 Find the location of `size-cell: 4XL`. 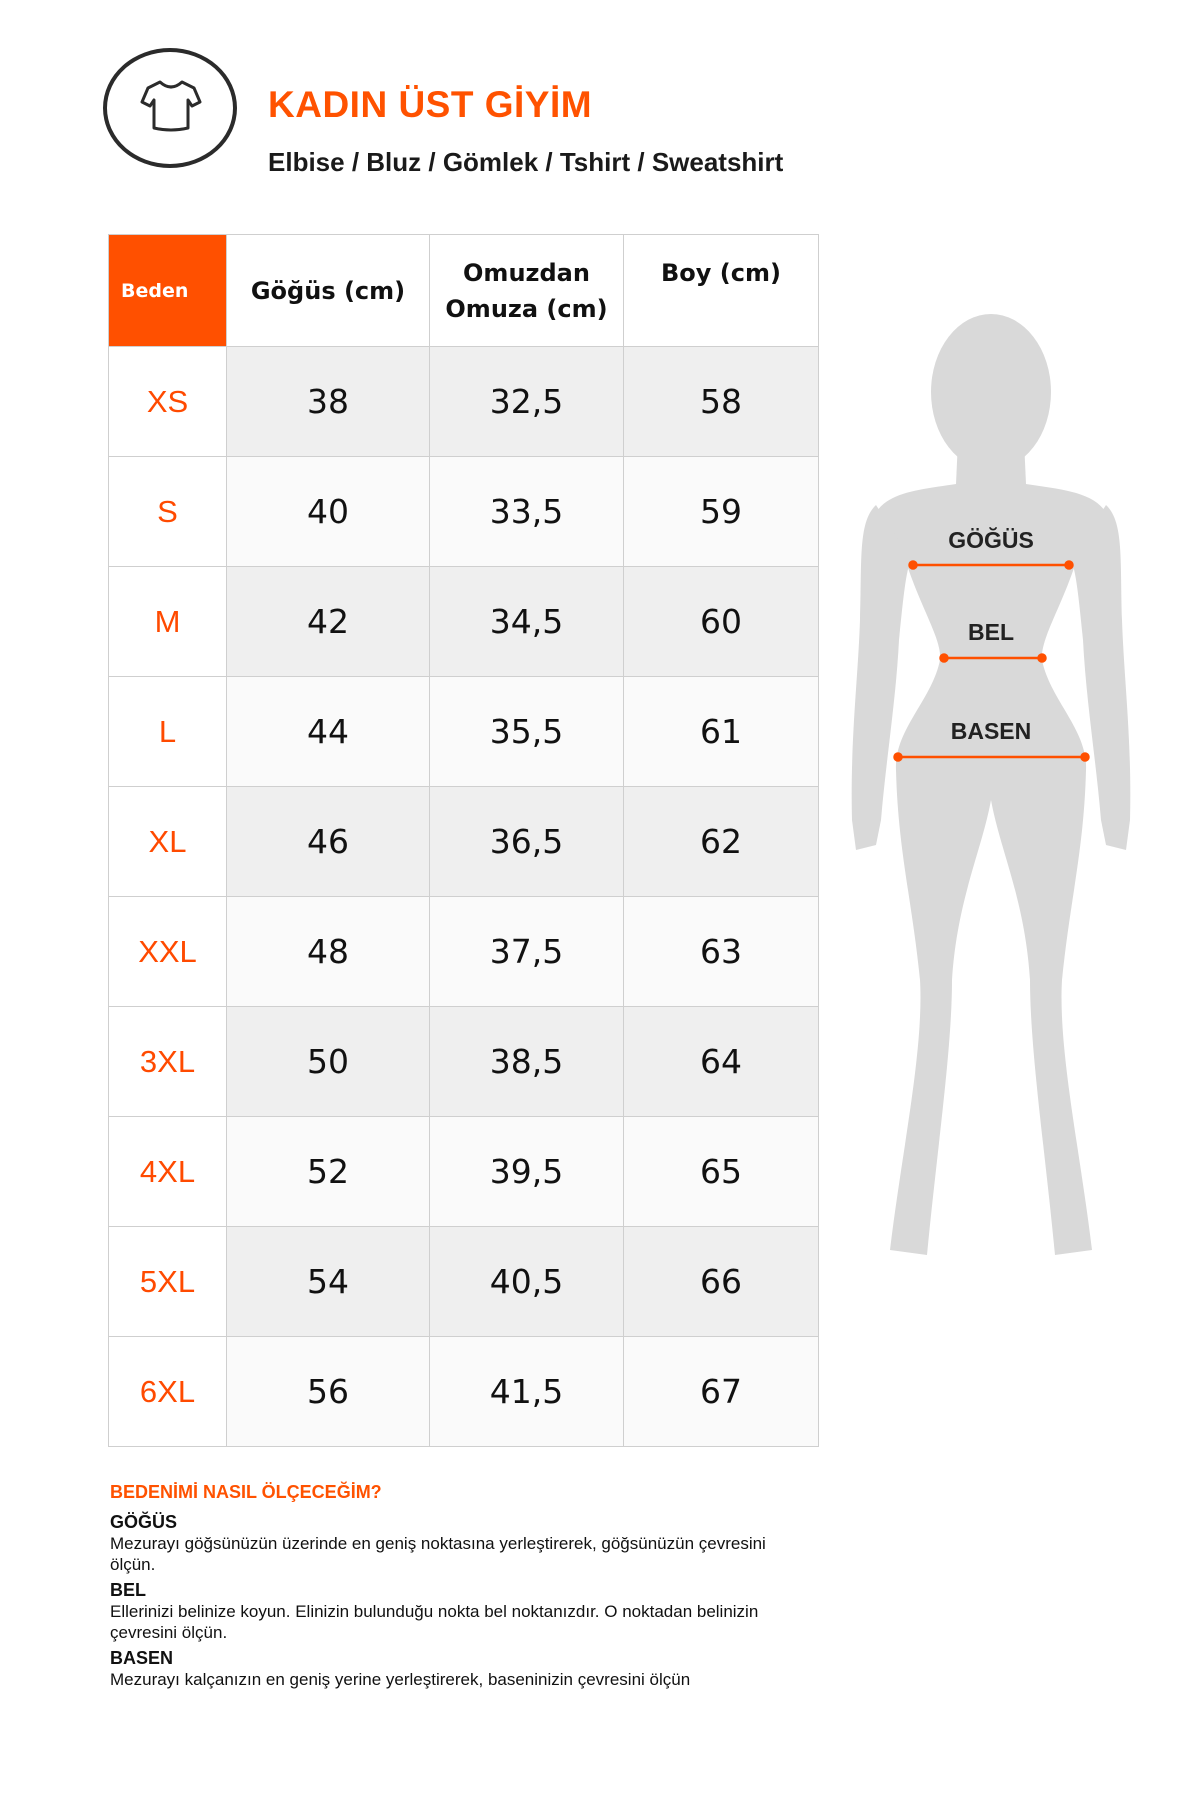

size-cell: 4XL is located at coordinates (167, 1171).